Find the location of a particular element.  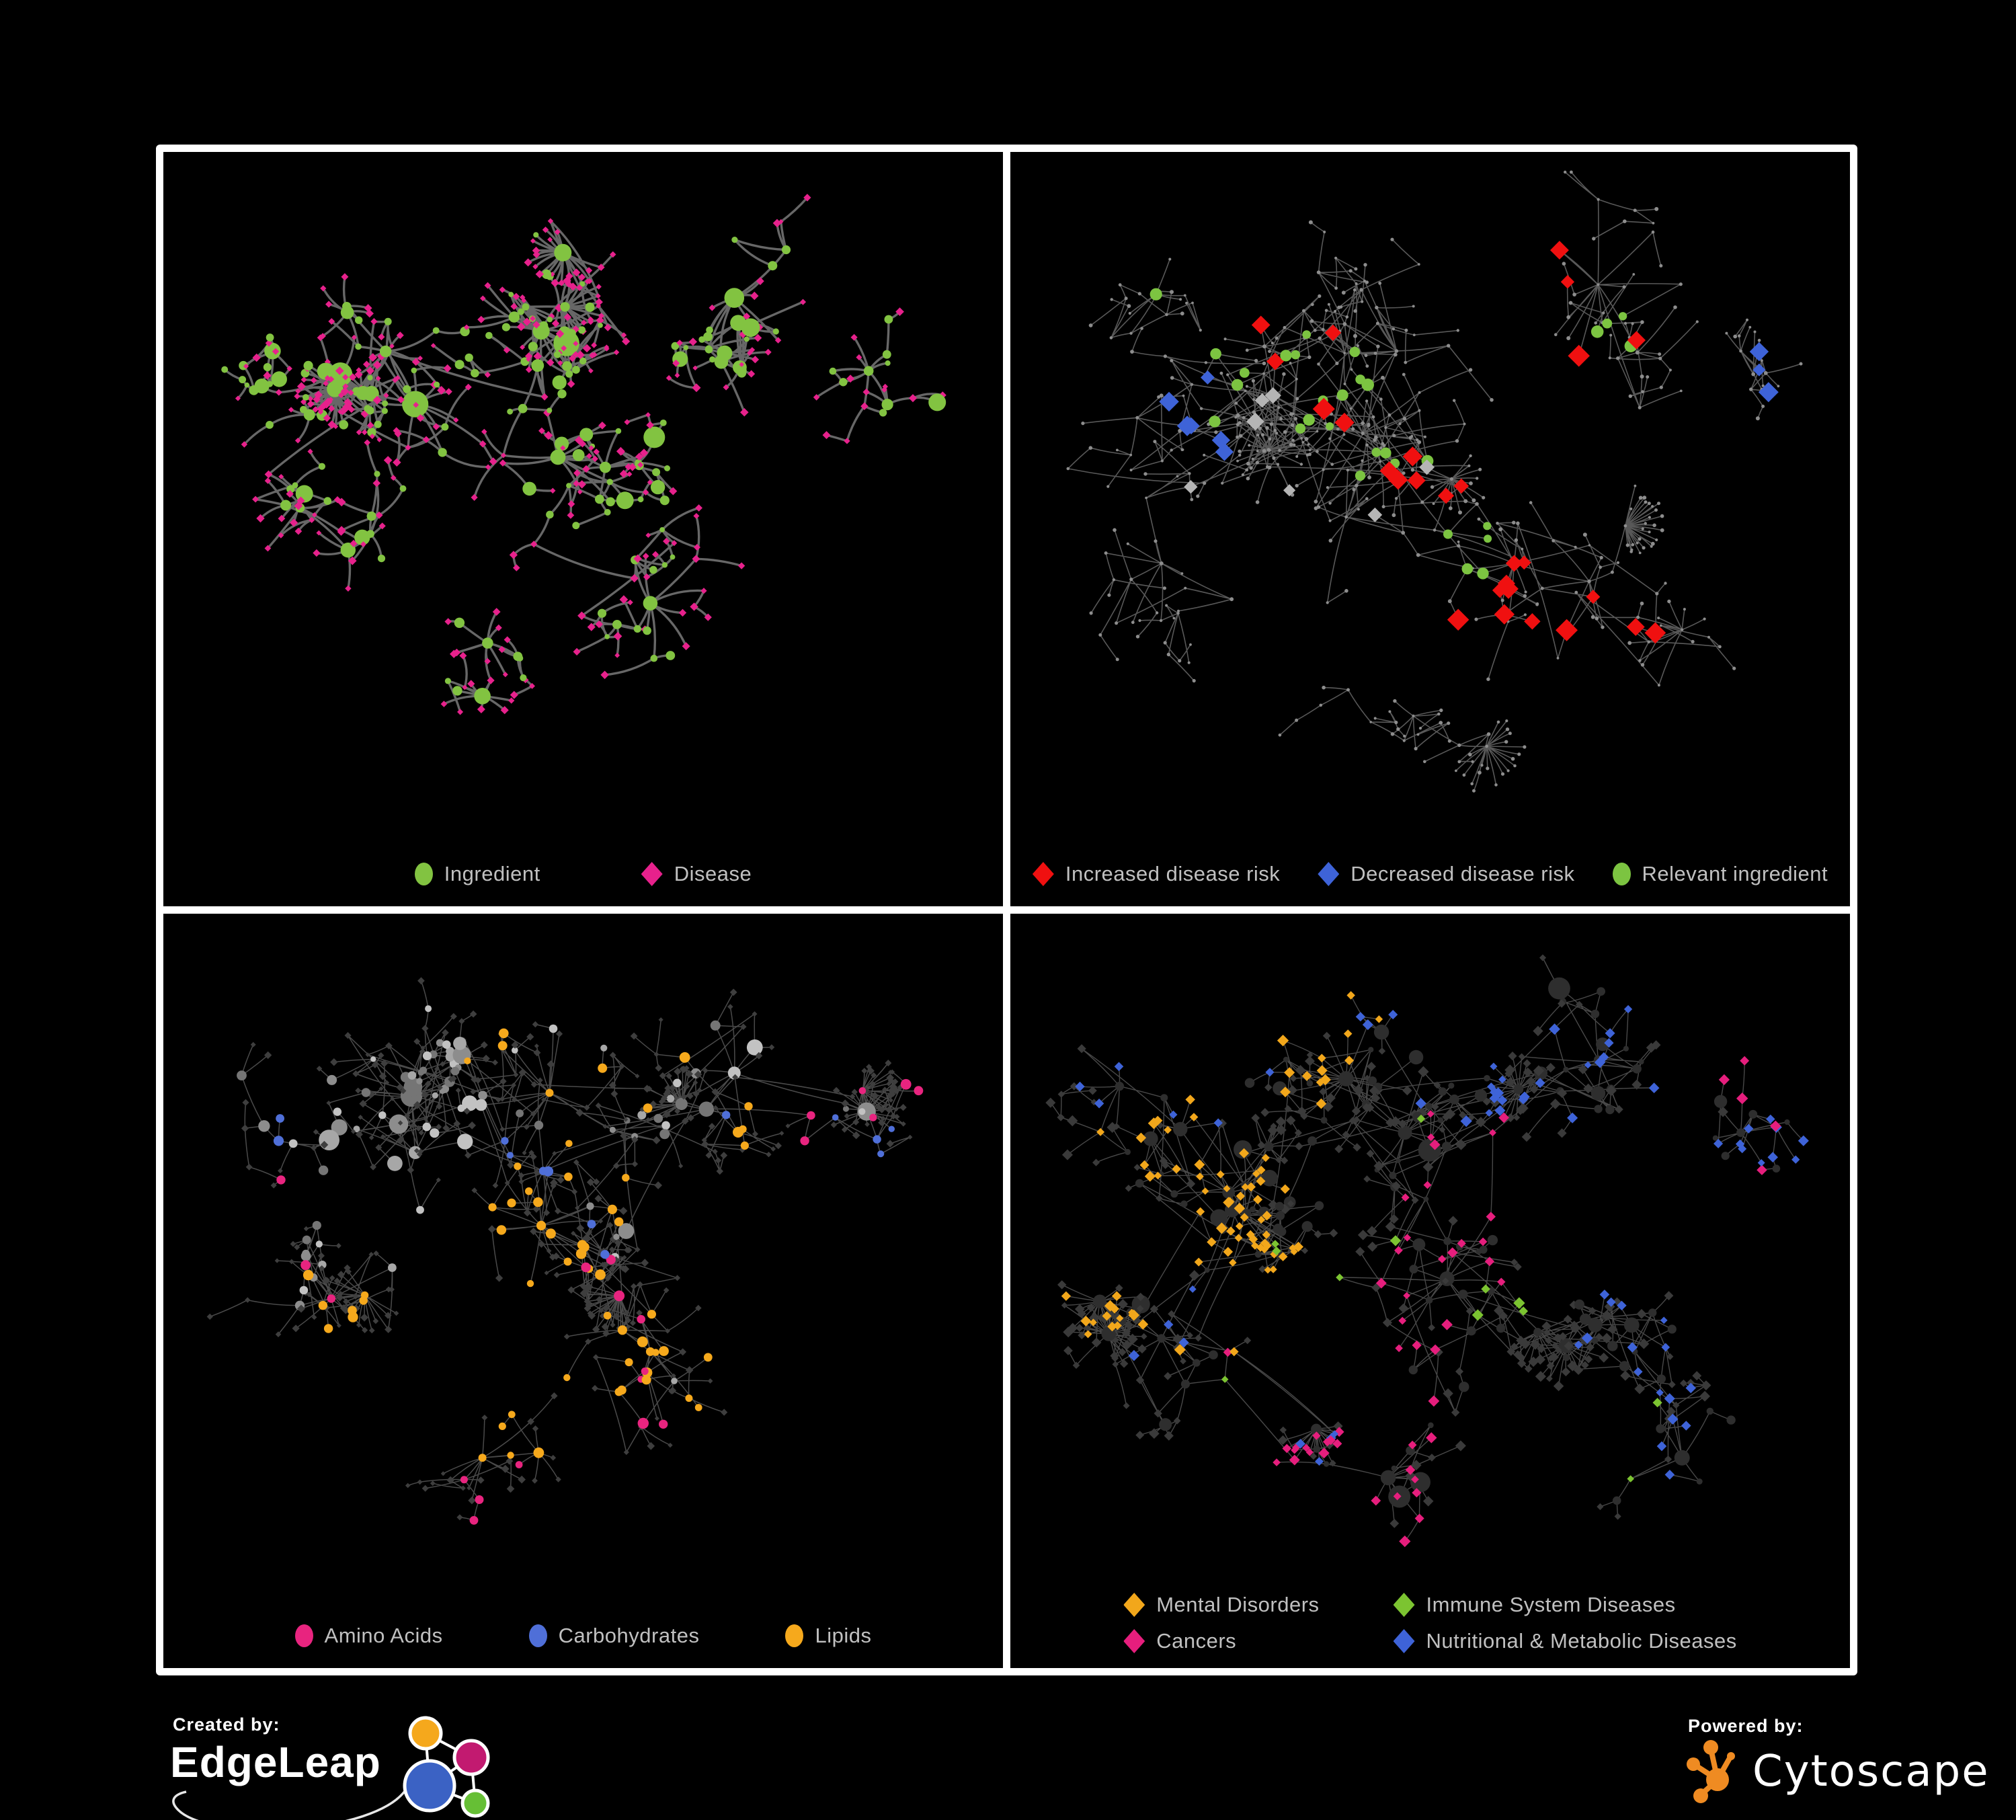

created-by-label: Created by: is located at coordinates (226, 1724).